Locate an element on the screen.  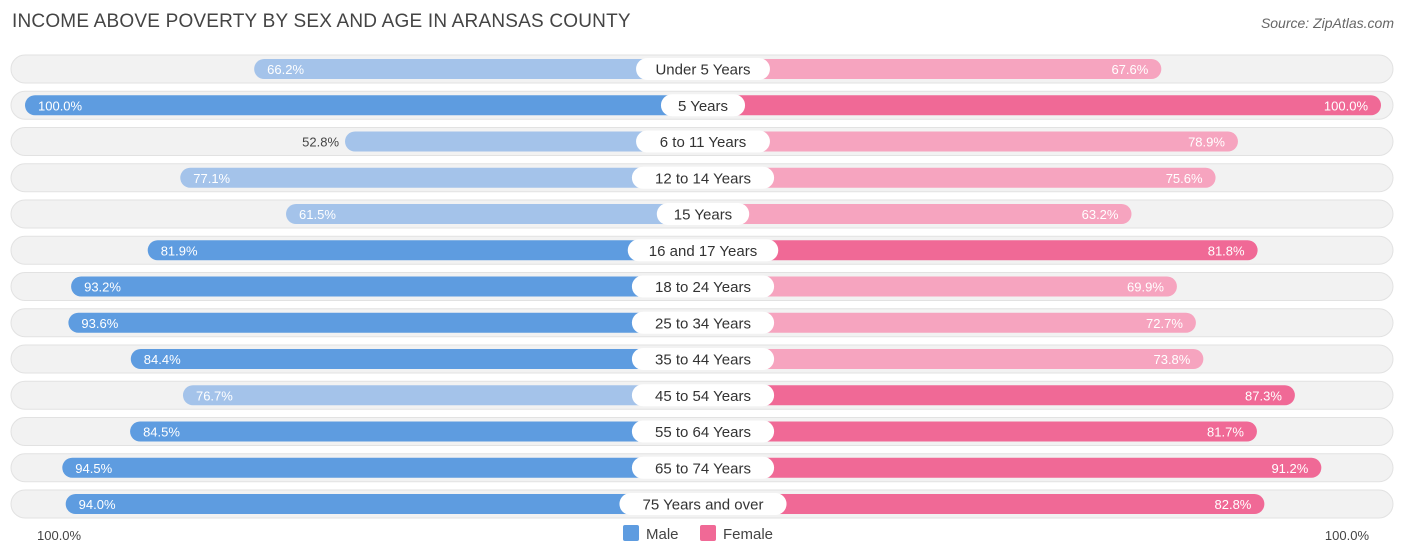
male-value-label: 100.0% is located at coordinates (60, 105).